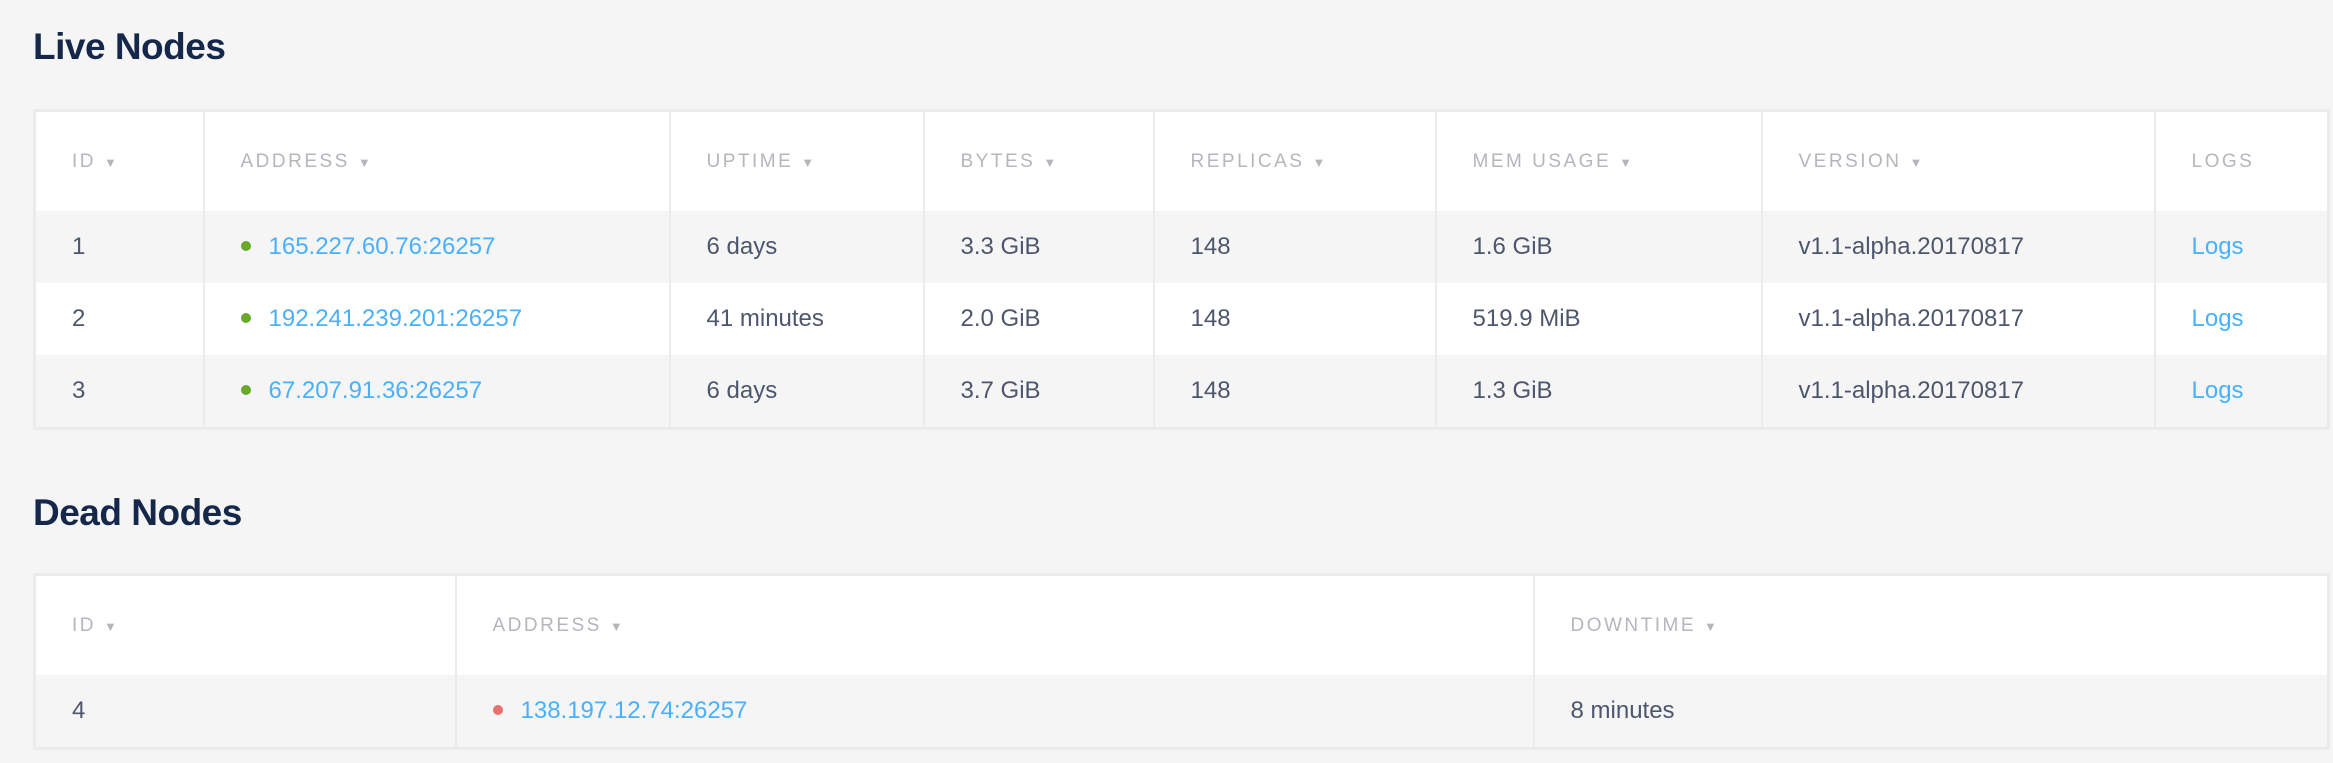  Describe the element at coordinates (79, 318) in the screenshot. I see `cell-id-value: 2` at that location.